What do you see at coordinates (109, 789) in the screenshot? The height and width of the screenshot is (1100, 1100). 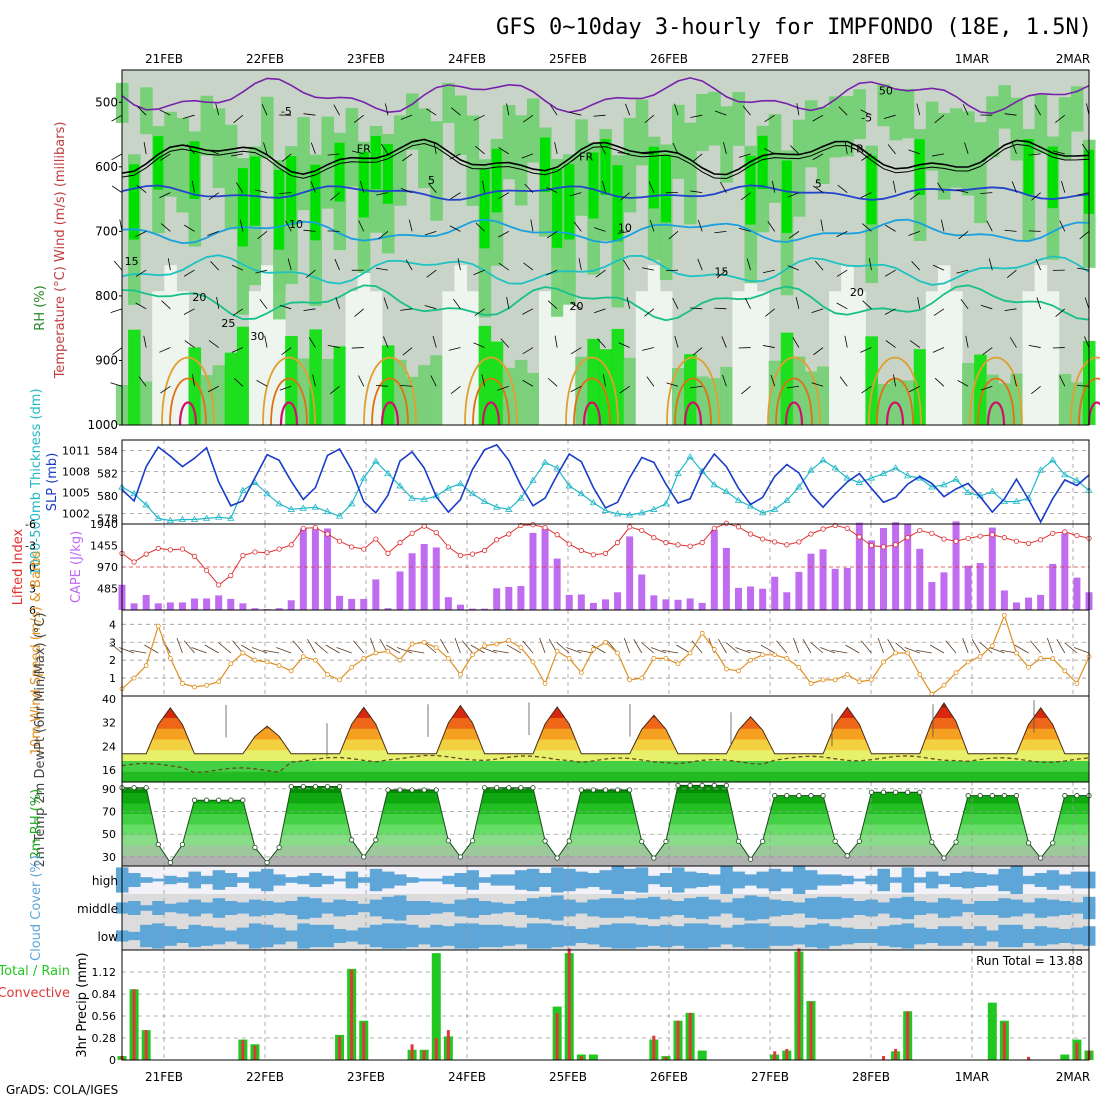 I see `rh-tick-label: 90` at bounding box center [109, 789].